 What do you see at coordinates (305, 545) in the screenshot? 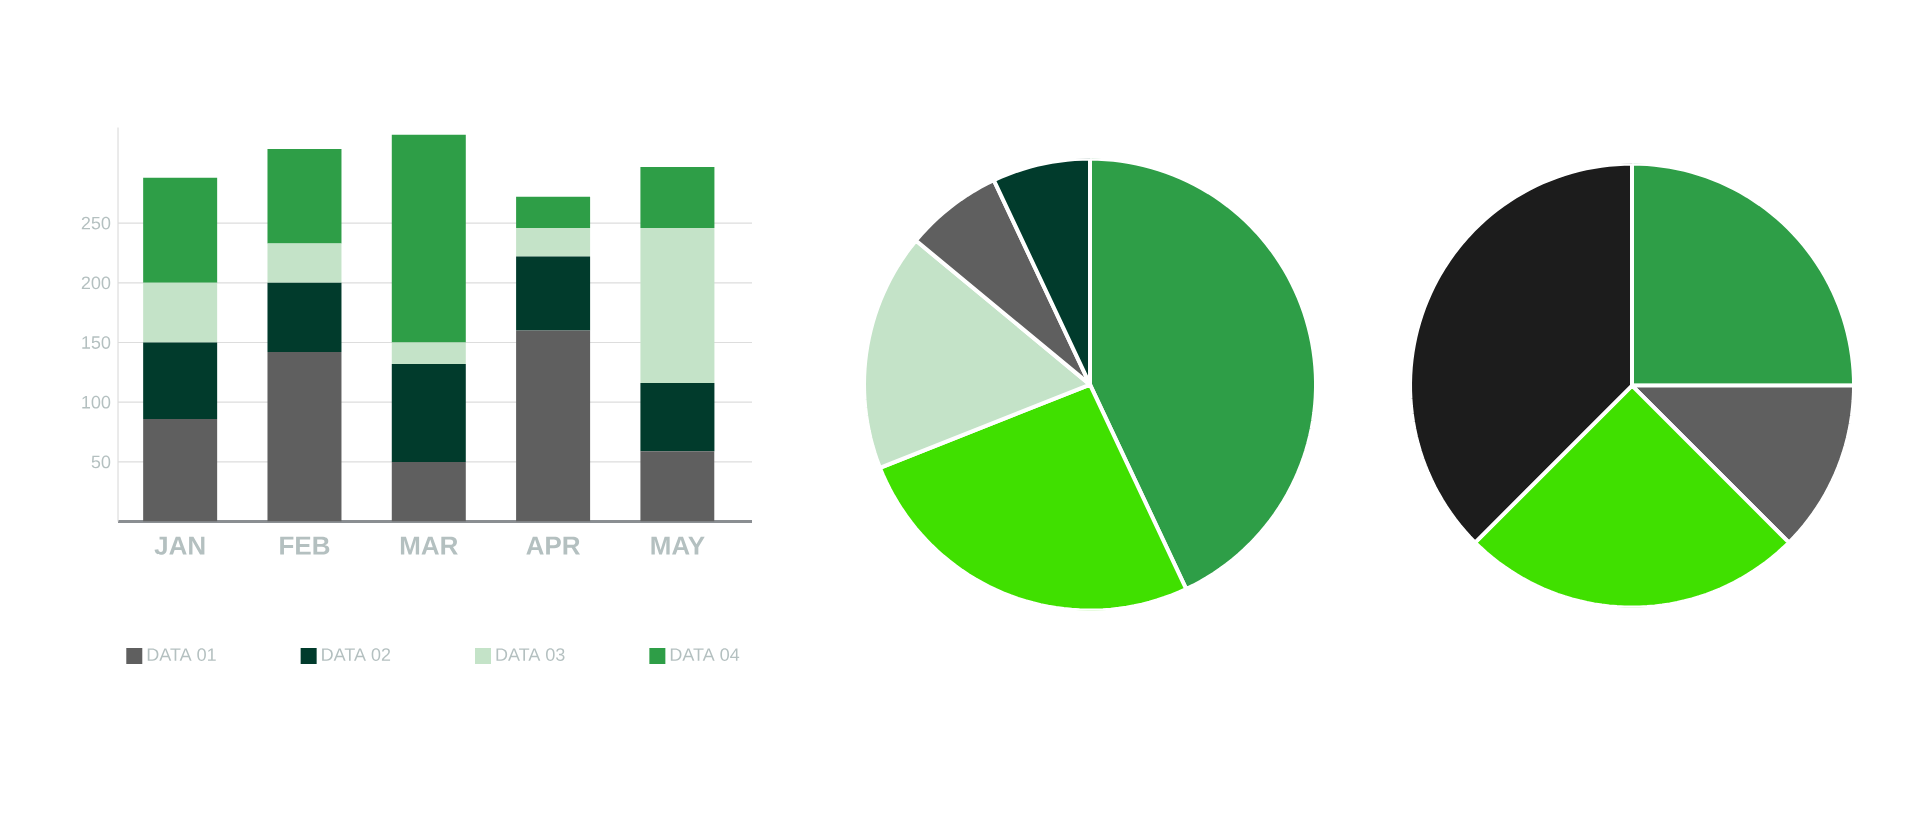
I see `x-tick-label: FEB` at bounding box center [305, 545].